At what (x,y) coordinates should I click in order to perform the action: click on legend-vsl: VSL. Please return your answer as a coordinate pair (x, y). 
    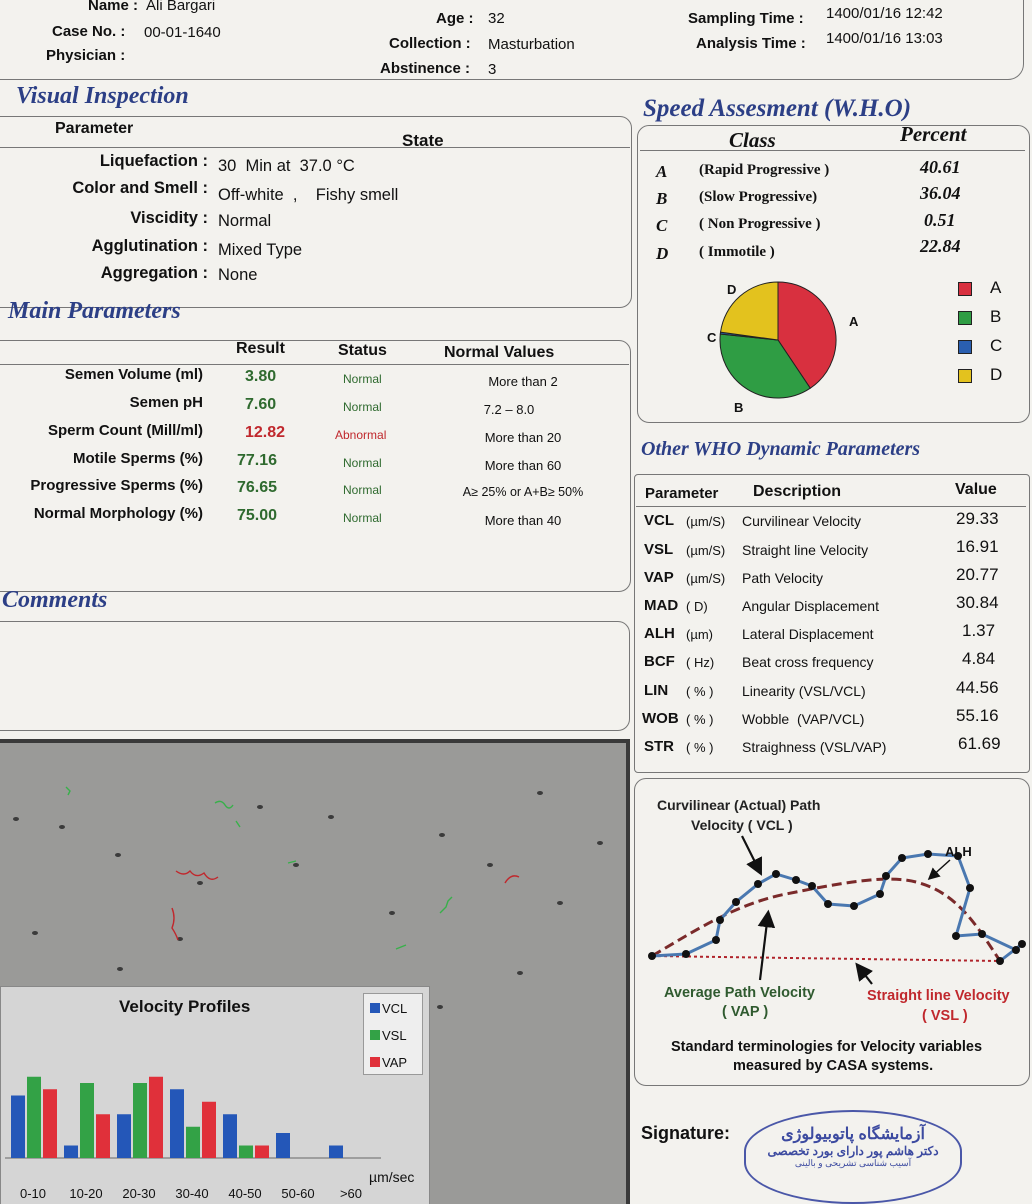
    Looking at the image, I should click on (388, 1035).